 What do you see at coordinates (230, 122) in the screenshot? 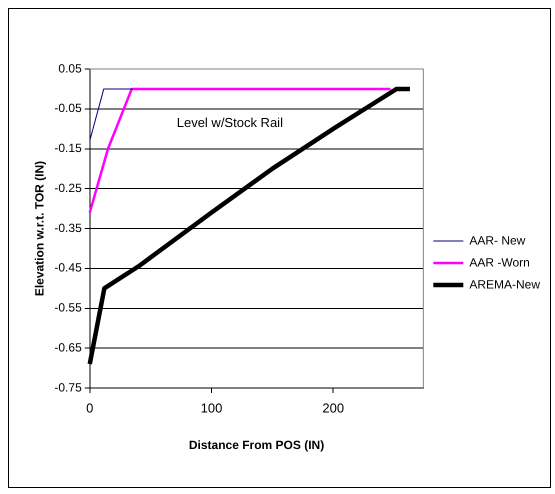
I see `annotation: Level w/Stock Rail` at bounding box center [230, 122].